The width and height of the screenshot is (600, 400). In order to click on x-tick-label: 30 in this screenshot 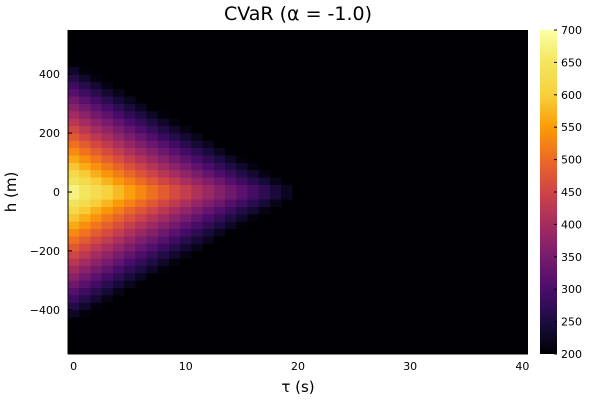, I will do `click(410, 366)`.